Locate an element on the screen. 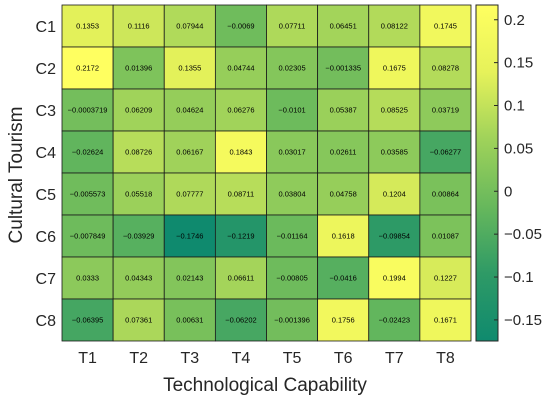  x-tick-labels: T1 T2 T3 T4 T5 T6 T7 T8 is located at coordinates (266, 358).